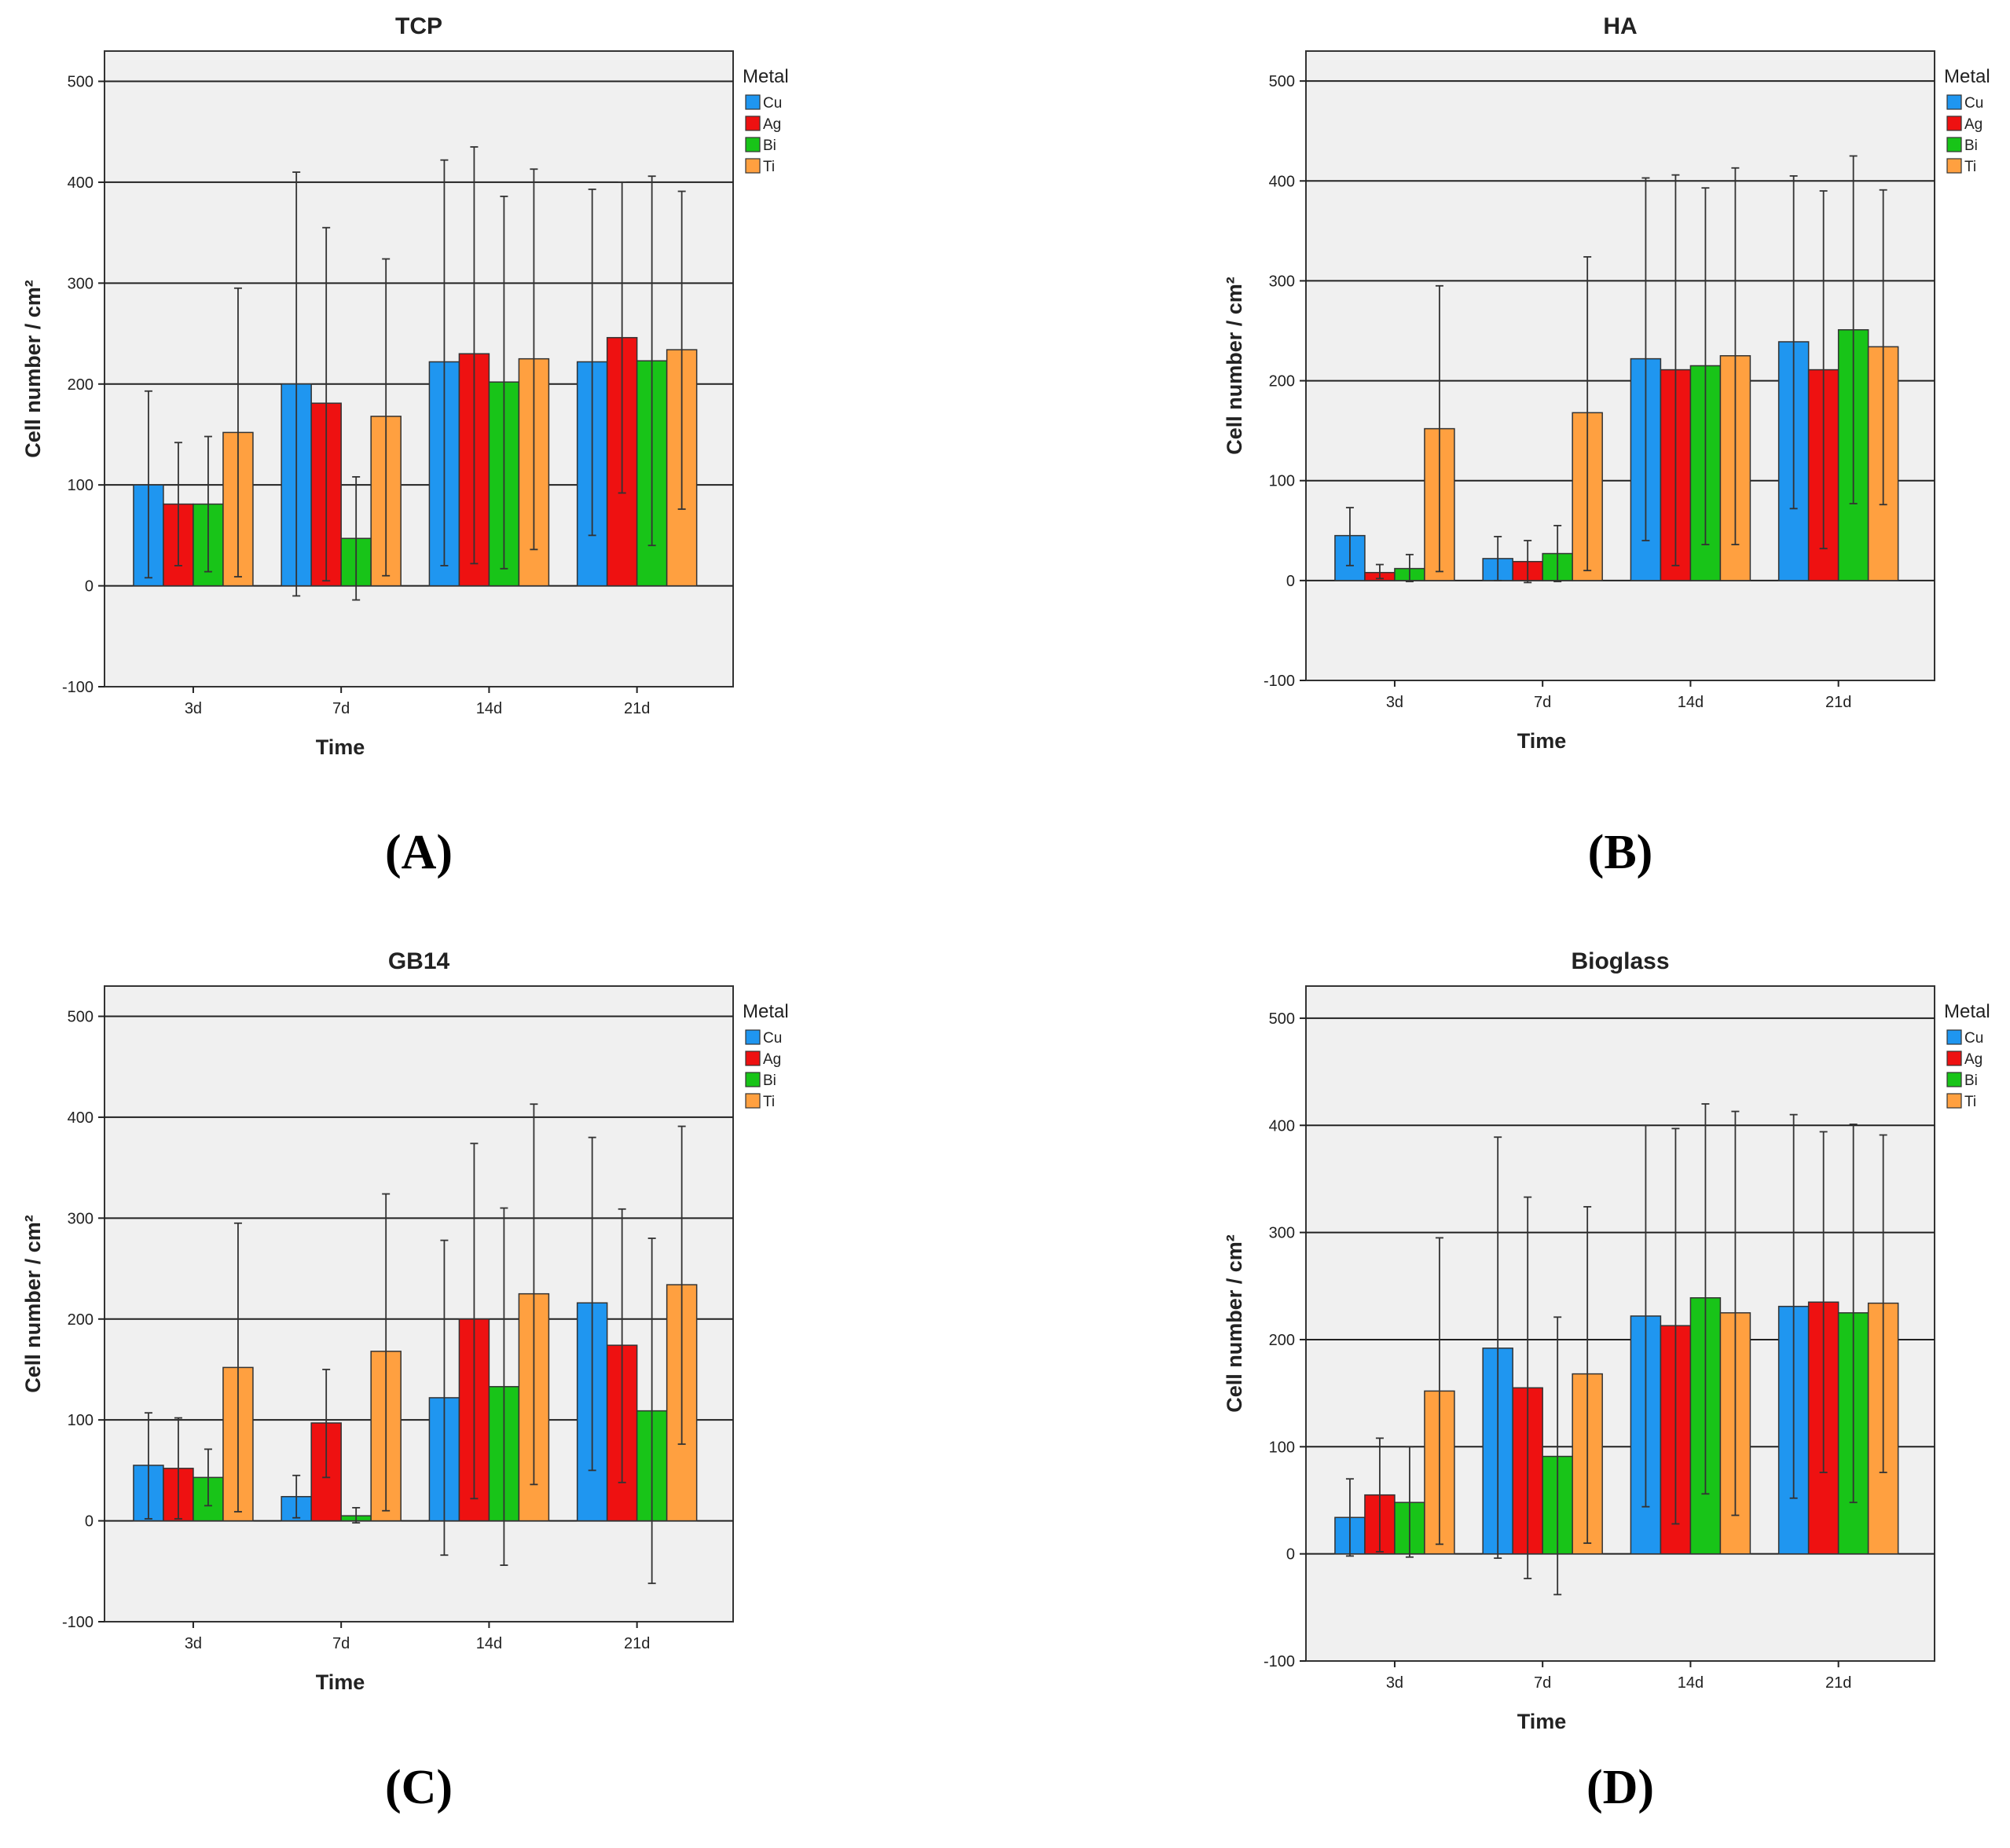 Image resolution: width=2010 pixels, height=1848 pixels. I want to click on panel-label: (A), so click(419, 852).